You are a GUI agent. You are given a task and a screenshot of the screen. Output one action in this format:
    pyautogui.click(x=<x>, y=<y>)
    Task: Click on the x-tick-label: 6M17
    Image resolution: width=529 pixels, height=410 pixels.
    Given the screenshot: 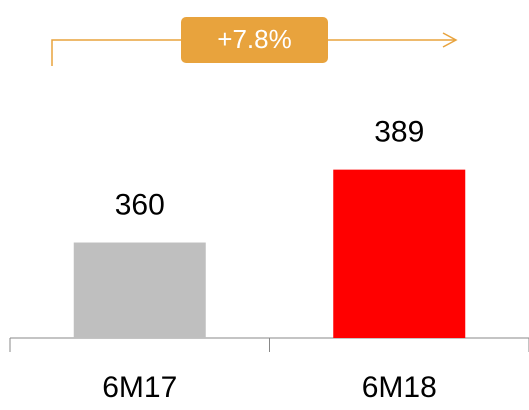 What is the action you would take?
    pyautogui.click(x=139, y=387)
    